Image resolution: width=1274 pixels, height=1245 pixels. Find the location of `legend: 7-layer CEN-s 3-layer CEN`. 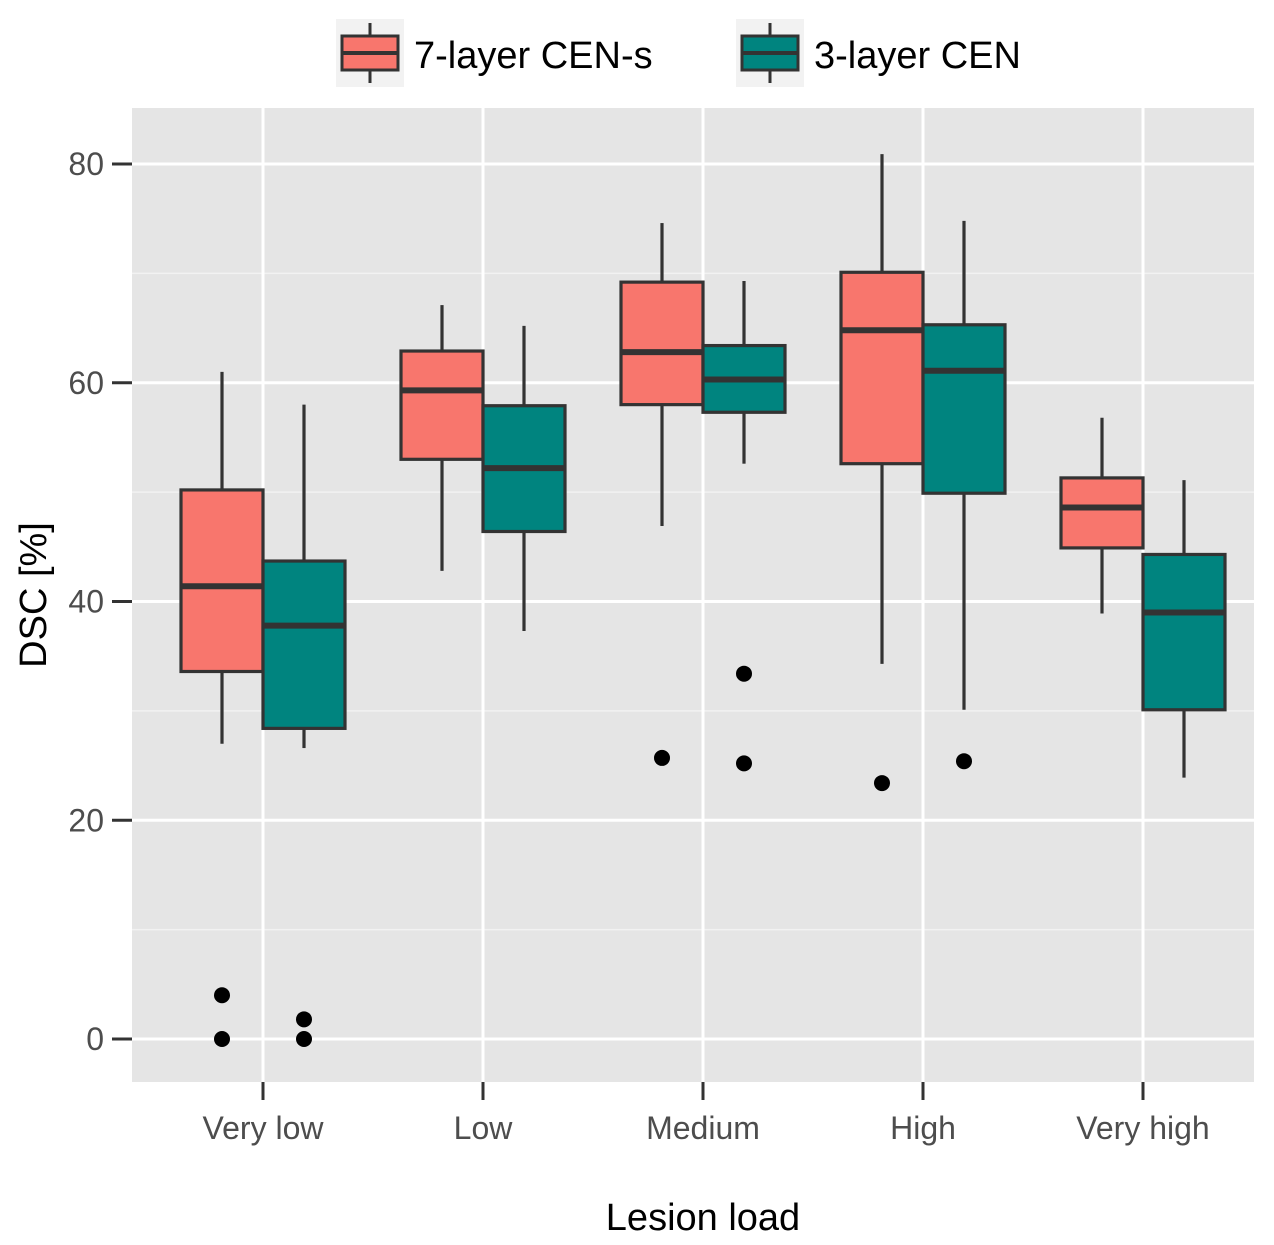

legend: 7-layer CEN-s 3-layer CEN is located at coordinates (678, 53).